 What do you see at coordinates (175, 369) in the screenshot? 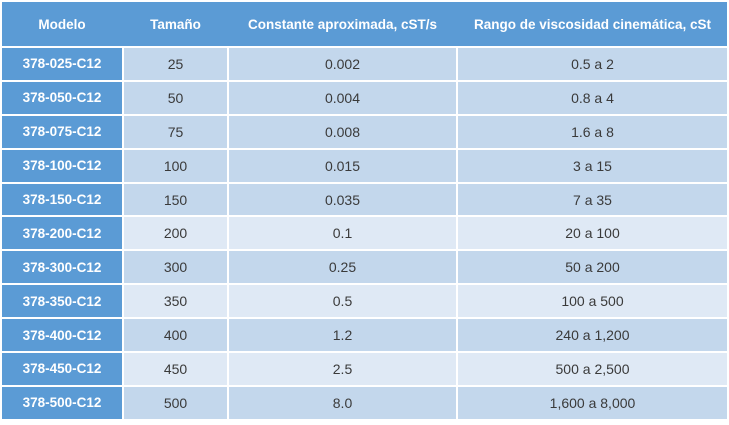
I see `cell-tamano: 450` at bounding box center [175, 369].